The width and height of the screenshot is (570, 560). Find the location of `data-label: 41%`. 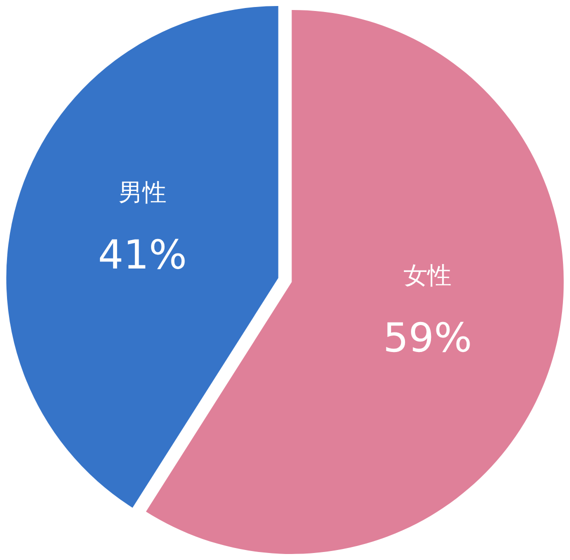

data-label: 41% is located at coordinates (142, 255).